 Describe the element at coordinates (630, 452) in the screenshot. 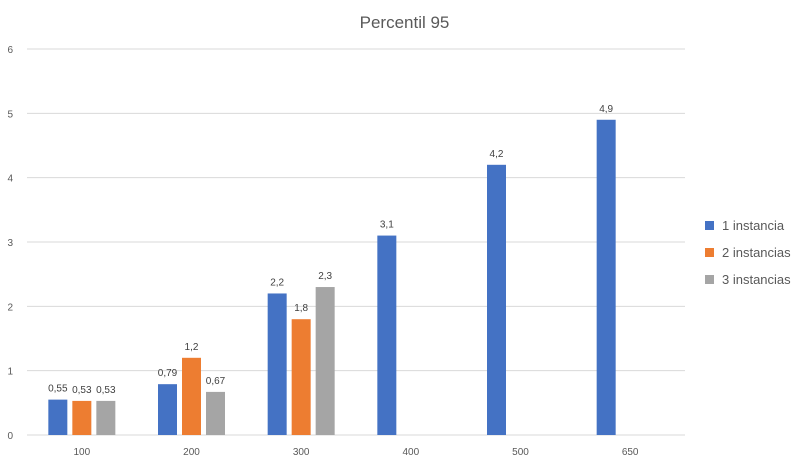

I see `x-tick-label: 650` at that location.